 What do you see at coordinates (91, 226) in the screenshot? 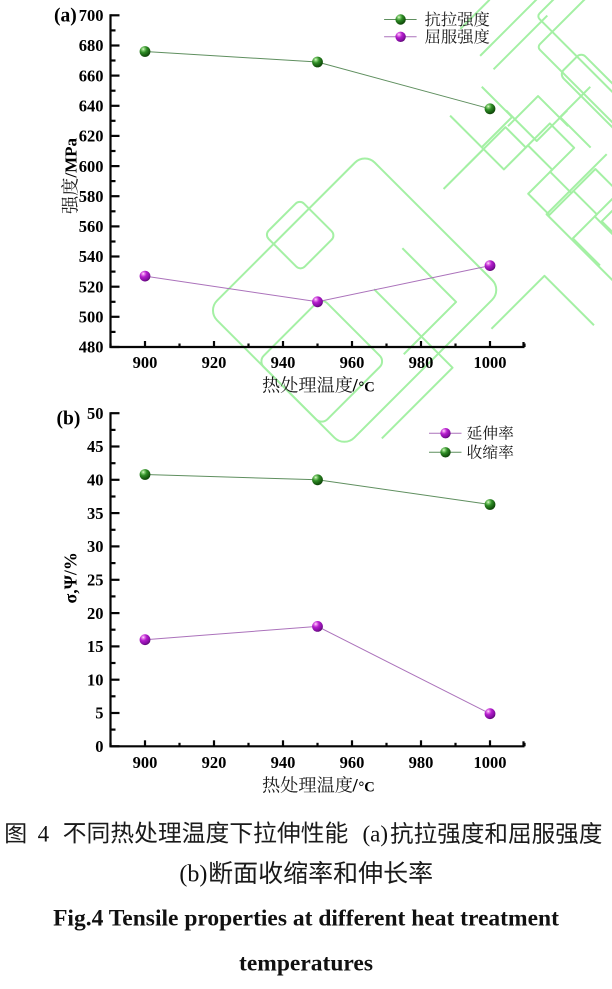
I see `svg-text: 560` at bounding box center [91, 226].